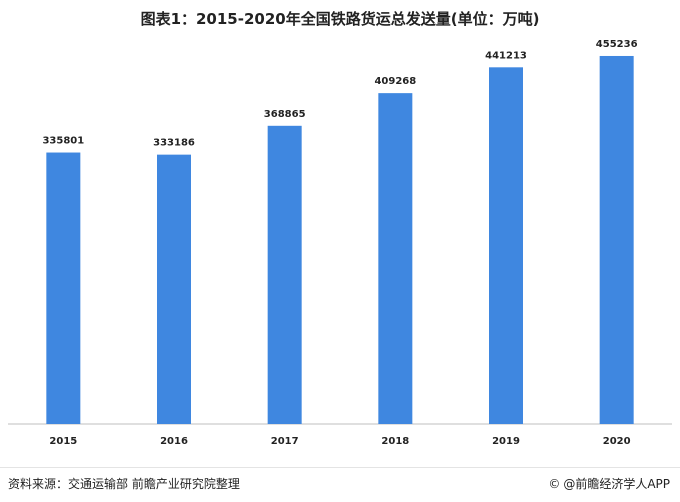 This screenshot has height=502, width=680. I want to click on bar-2016, so click(174, 289).